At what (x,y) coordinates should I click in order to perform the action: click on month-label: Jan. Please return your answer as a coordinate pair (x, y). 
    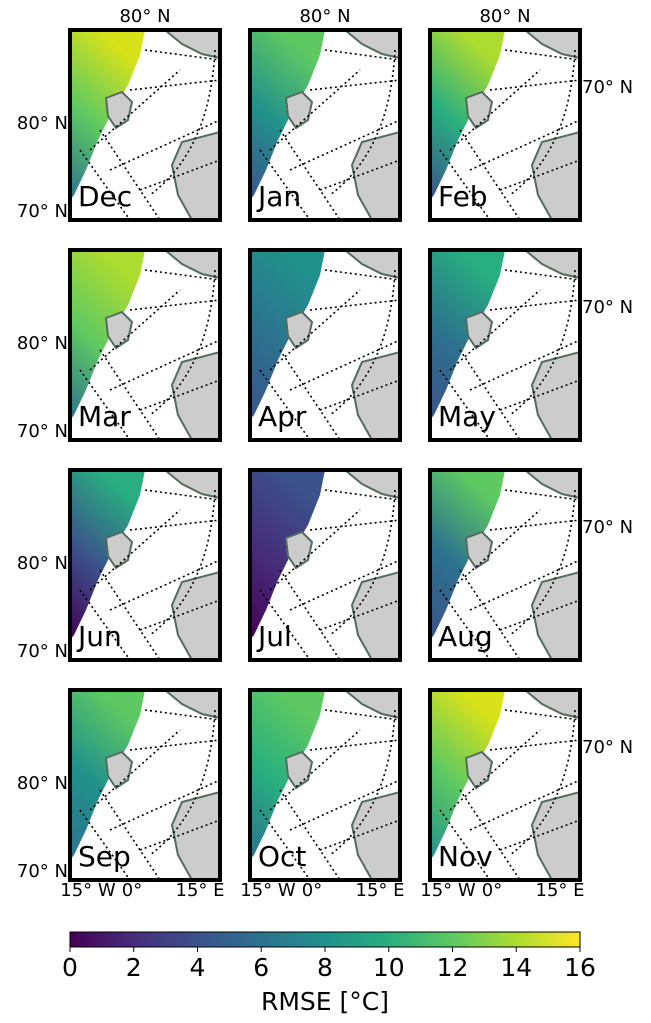
    Looking at the image, I should click on (278, 196).